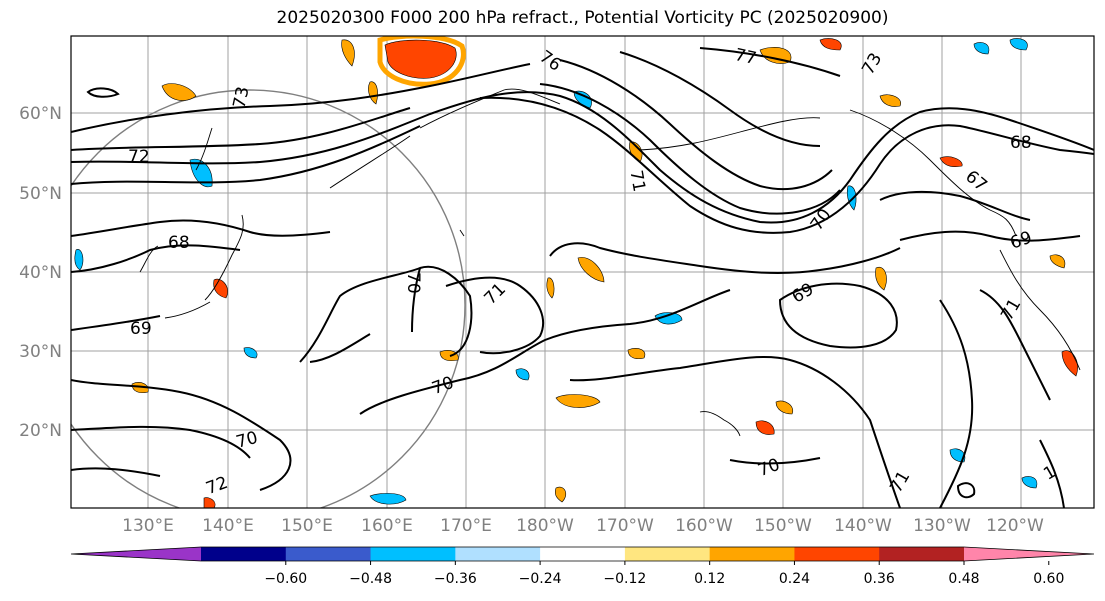  I want to click on lon-label: 160°W, so click(704, 526).